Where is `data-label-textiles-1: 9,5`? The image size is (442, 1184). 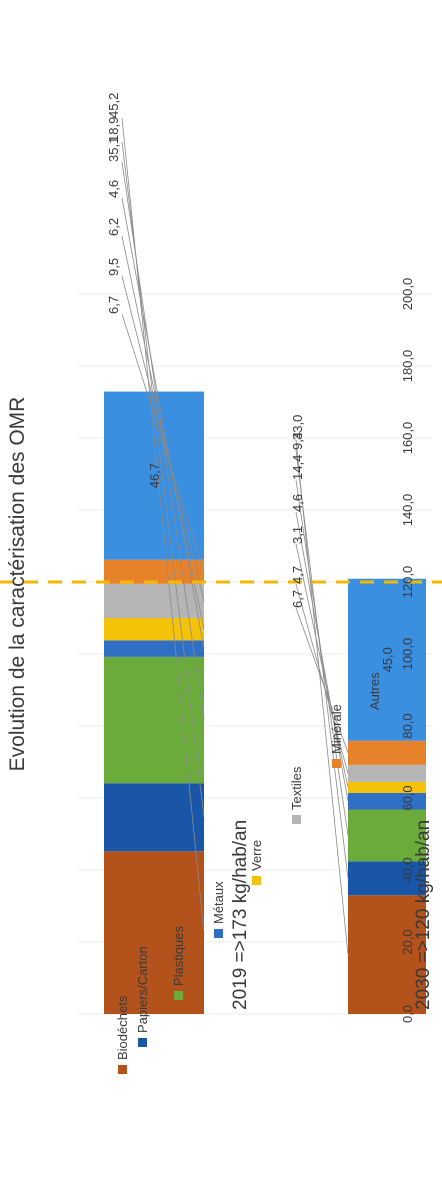
data-label-textiles-1: 9,5 is located at coordinates (113, 267).